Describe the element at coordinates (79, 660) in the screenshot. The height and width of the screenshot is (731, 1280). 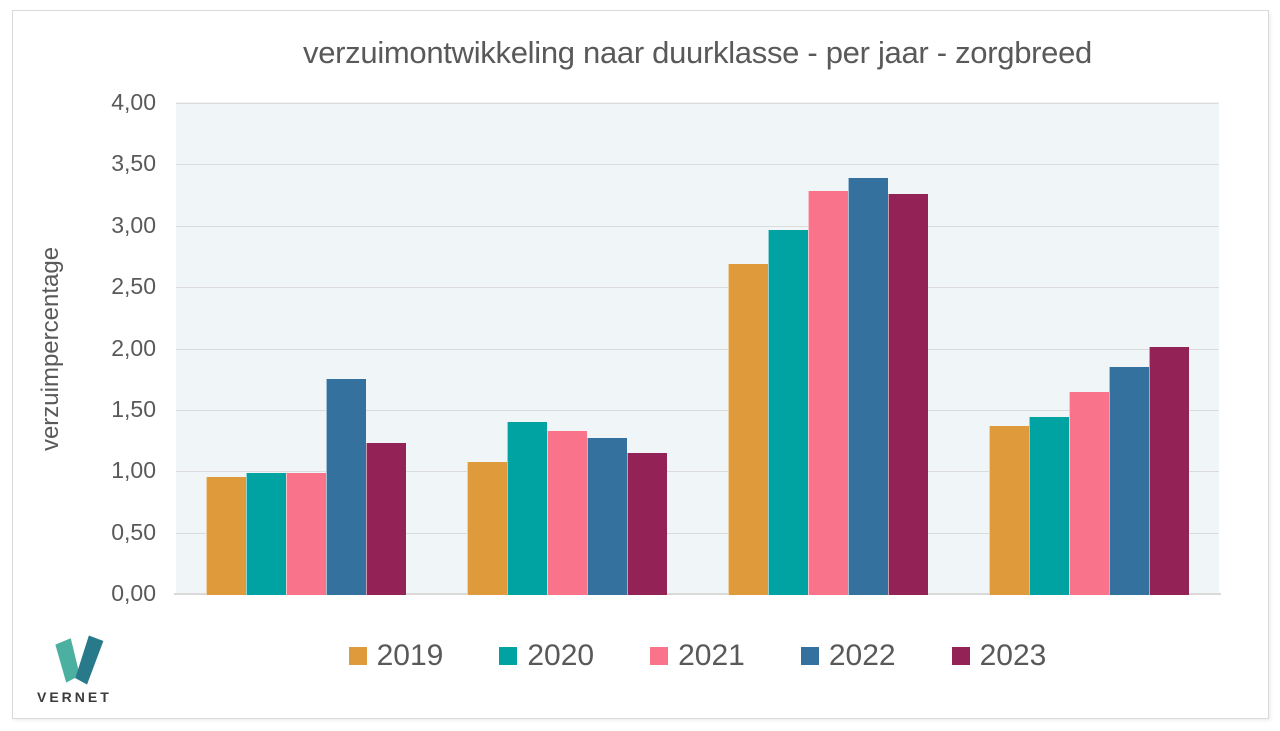
I see `vernet-logo-icon` at that location.